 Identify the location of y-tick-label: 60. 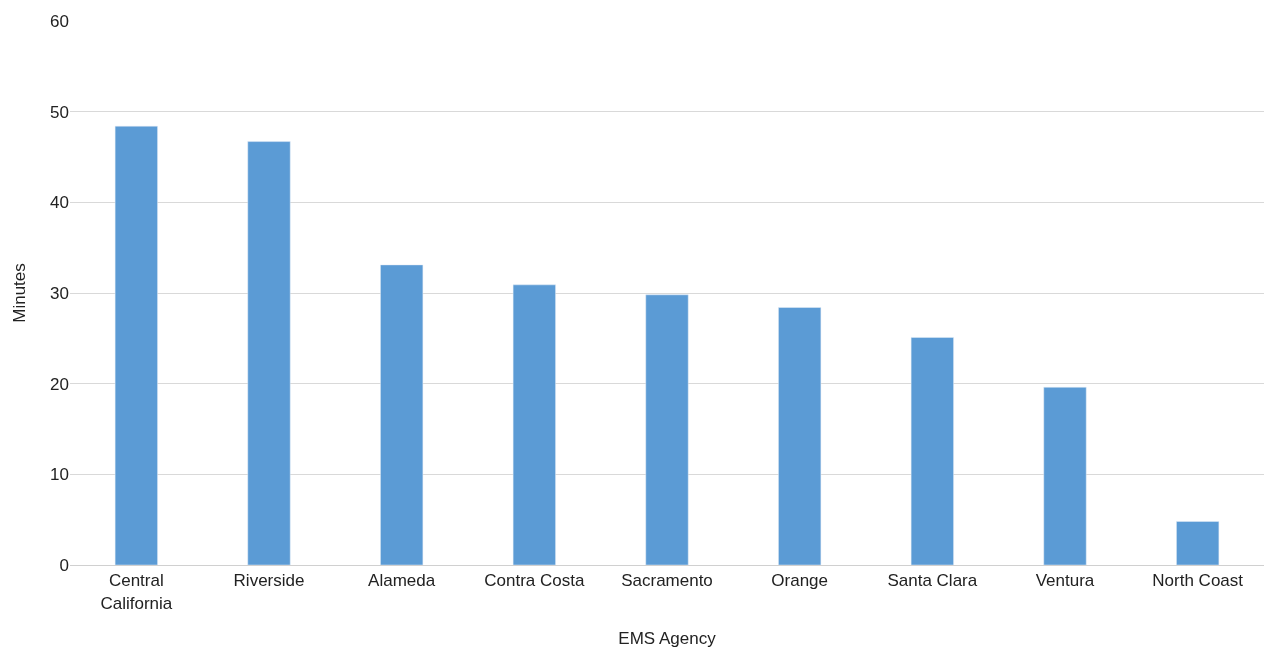
(59, 21).